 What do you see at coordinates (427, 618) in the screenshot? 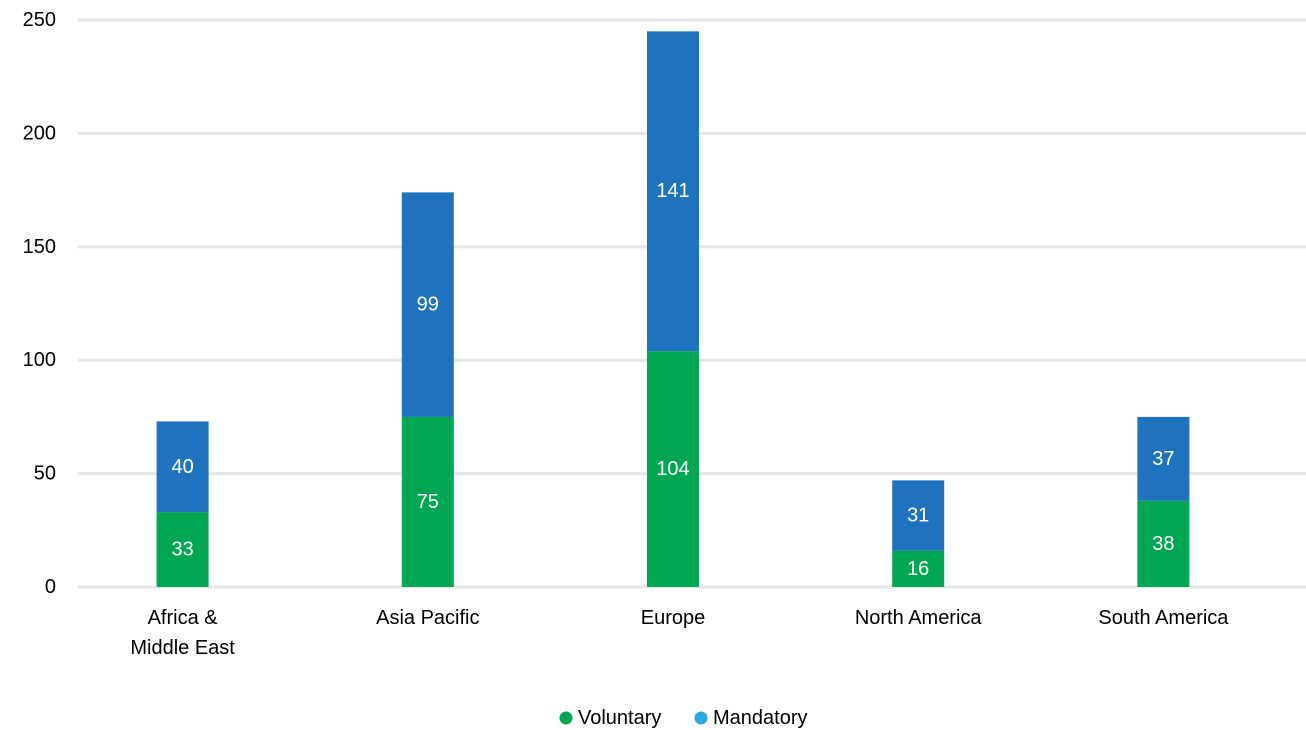
I see `x-category-label: Asia Pacific` at bounding box center [427, 618].